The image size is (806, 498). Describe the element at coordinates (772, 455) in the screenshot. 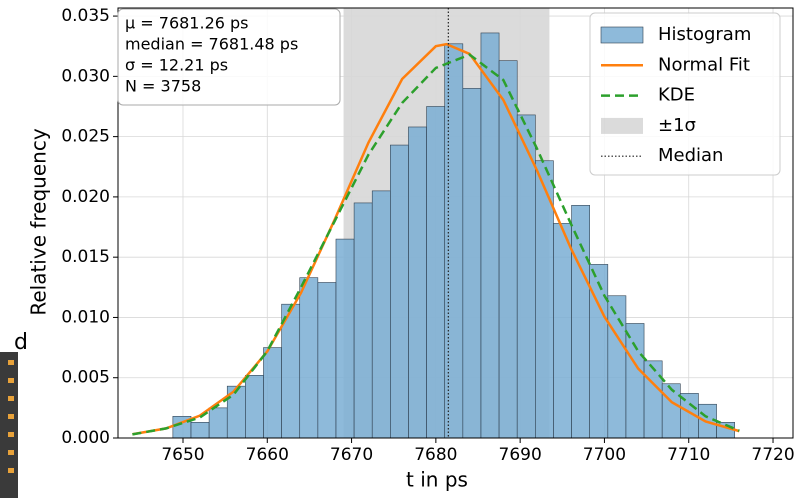

I see `x-tick-label: 7720` at that location.